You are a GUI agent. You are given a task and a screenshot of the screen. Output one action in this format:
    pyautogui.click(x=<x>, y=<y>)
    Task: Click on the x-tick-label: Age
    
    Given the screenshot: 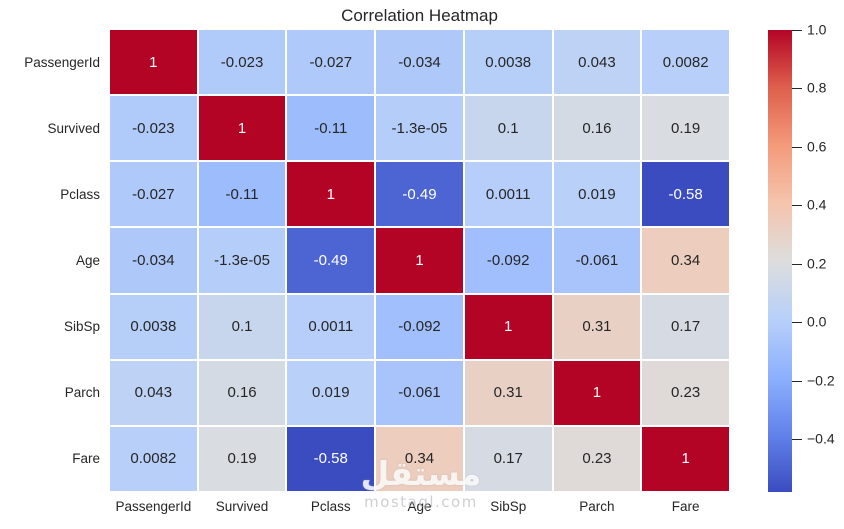 What is the action you would take?
    pyautogui.click(x=419, y=506)
    